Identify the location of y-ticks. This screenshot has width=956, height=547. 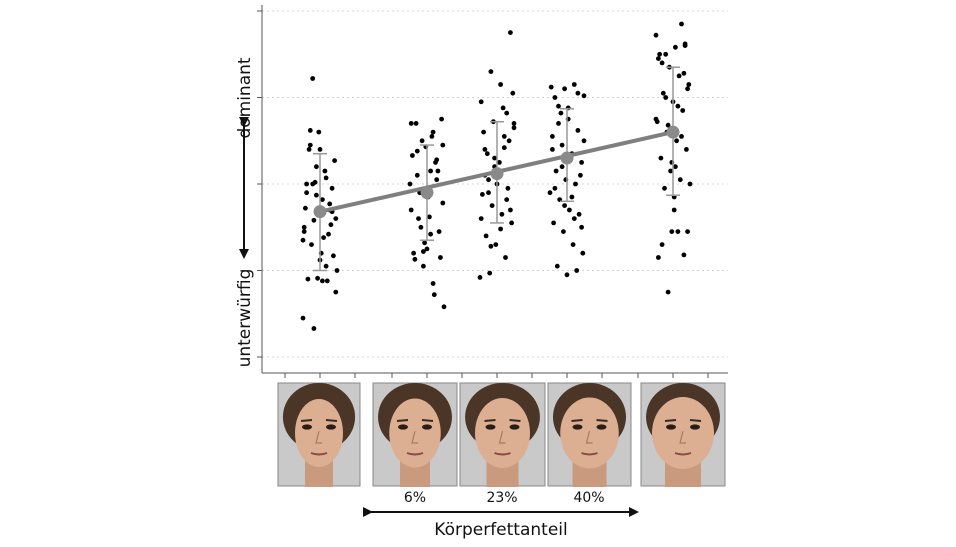
(259, 184).